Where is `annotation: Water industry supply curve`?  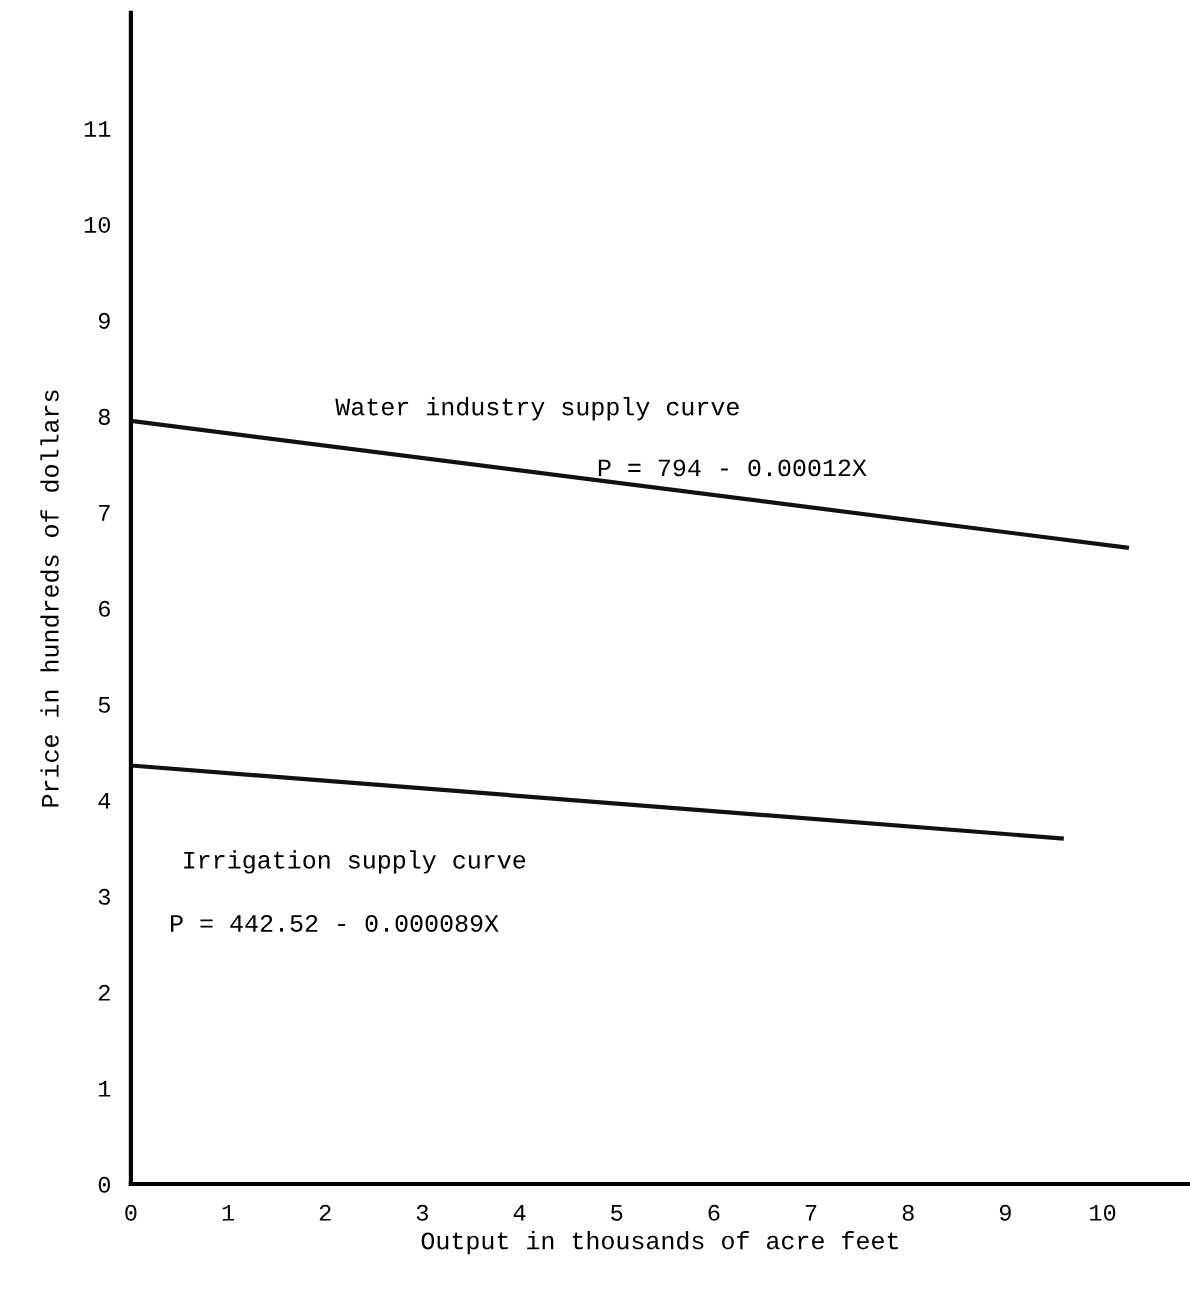 annotation: Water industry supply curve is located at coordinates (537, 409).